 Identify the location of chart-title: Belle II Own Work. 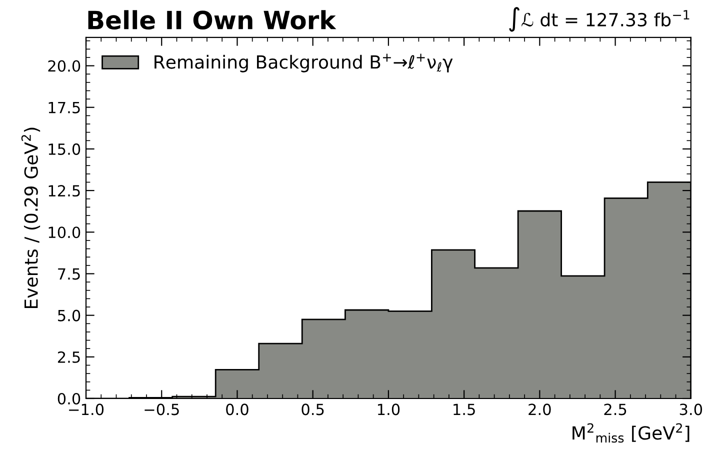
(212, 20).